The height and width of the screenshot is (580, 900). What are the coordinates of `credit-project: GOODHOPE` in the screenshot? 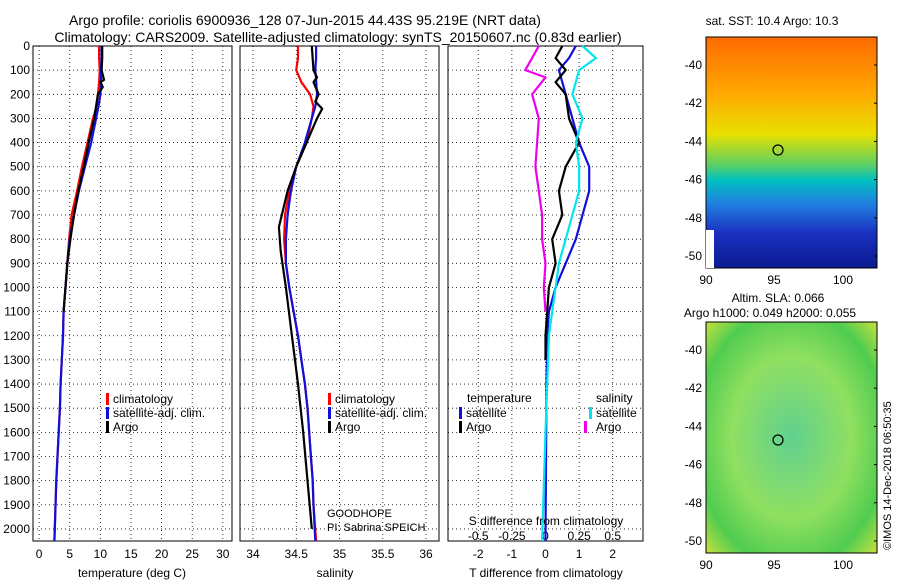 It's located at (359, 514).